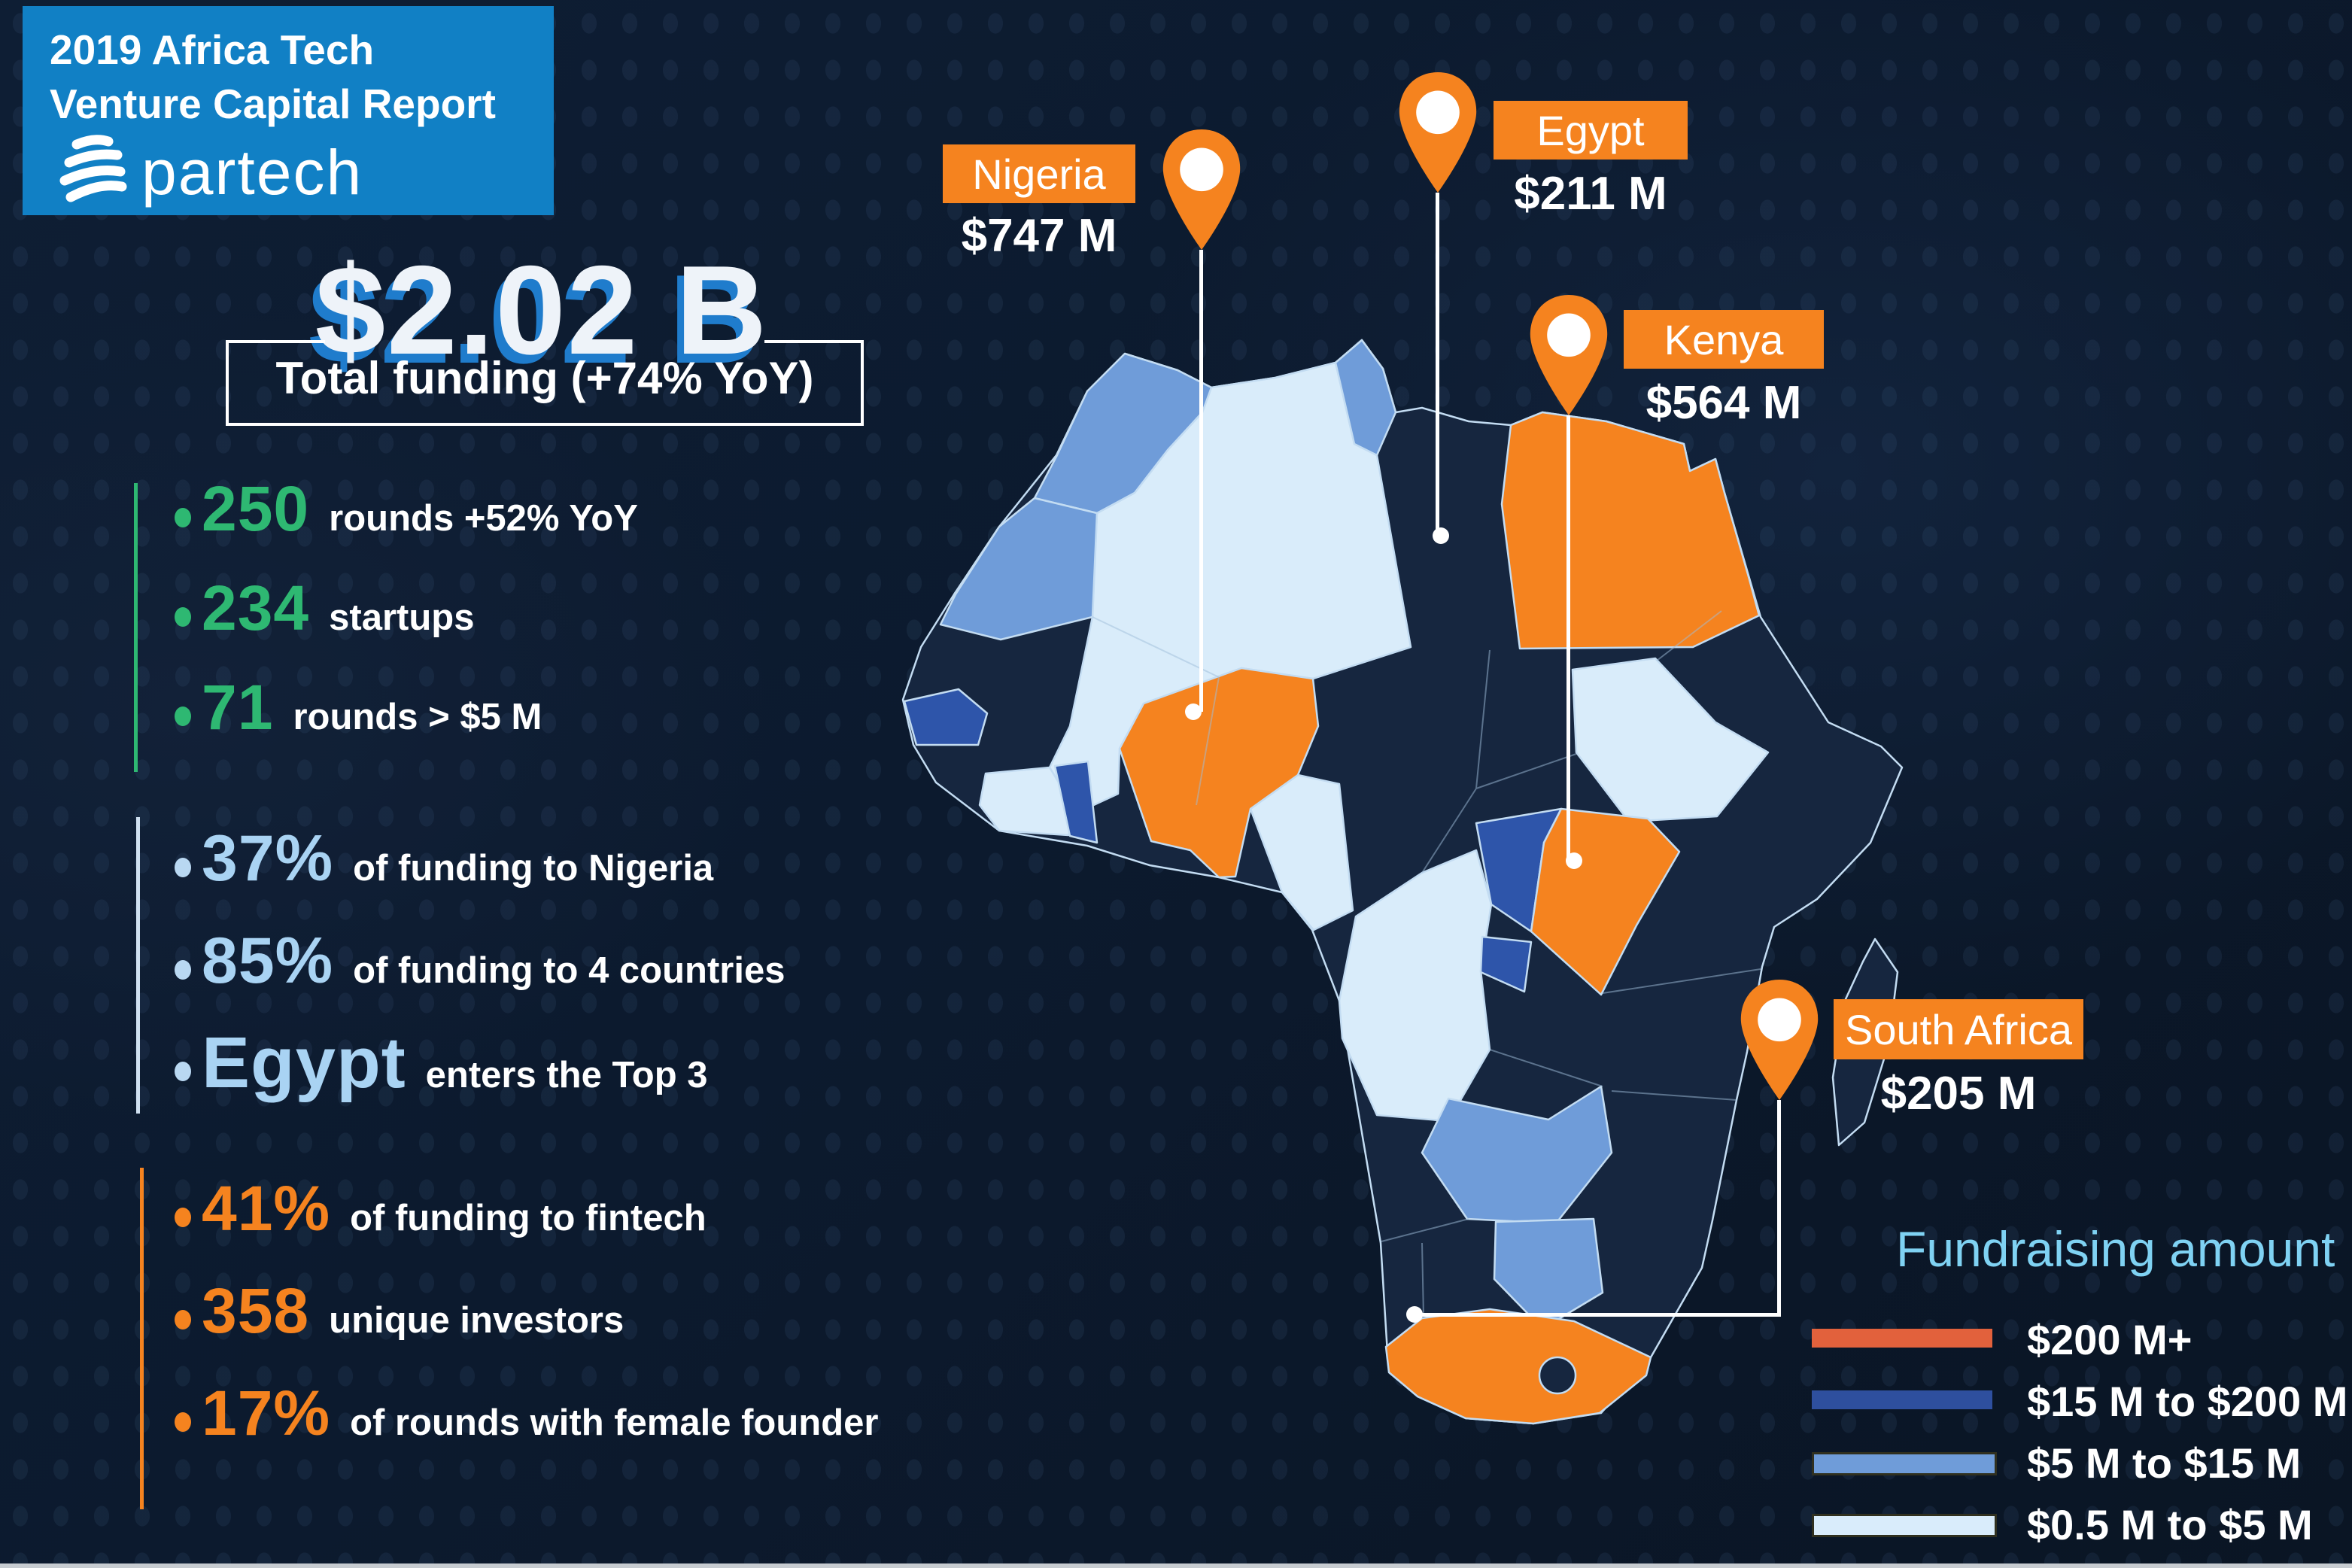 This screenshot has width=2352, height=1568. What do you see at coordinates (1902, 1338) in the screenshot?
I see `legend-swatch-200m-plus` at bounding box center [1902, 1338].